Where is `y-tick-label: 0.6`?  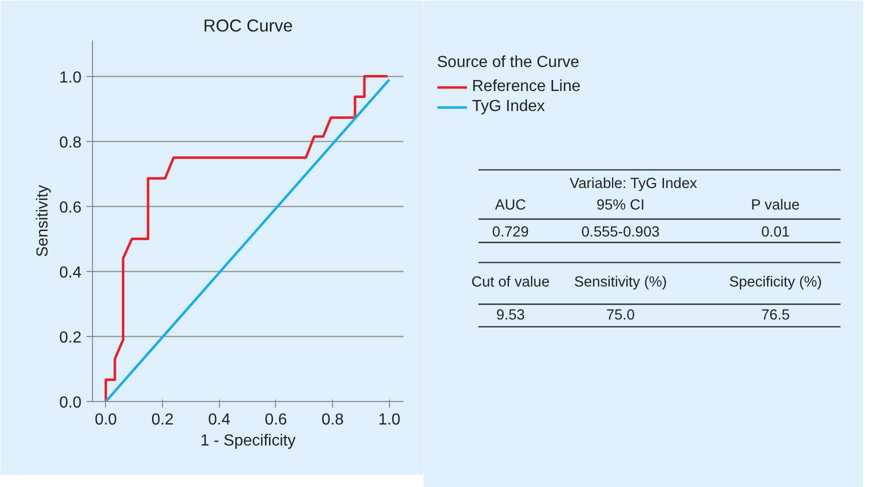 y-tick-label: 0.6 is located at coordinates (70, 207).